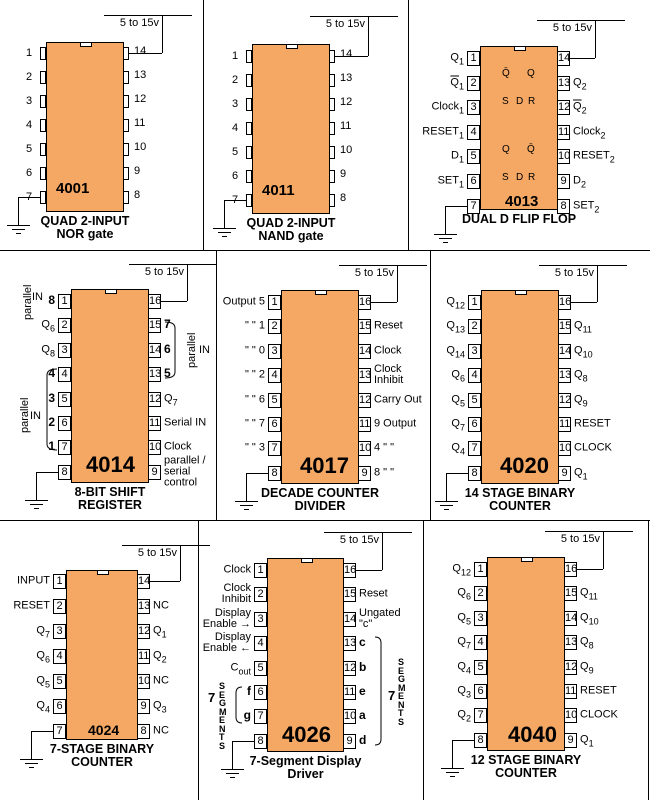 This screenshot has width=650, height=800. I want to click on pin-label: INPUT, so click(33, 581).